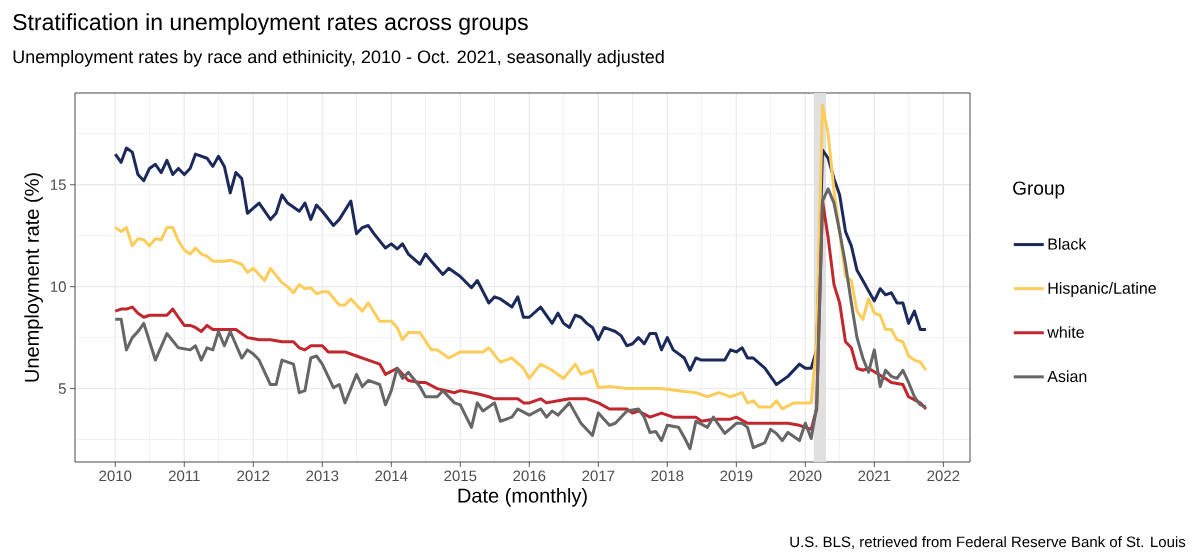  What do you see at coordinates (667, 476) in the screenshot?
I see `x-tick-label: 2018` at bounding box center [667, 476].